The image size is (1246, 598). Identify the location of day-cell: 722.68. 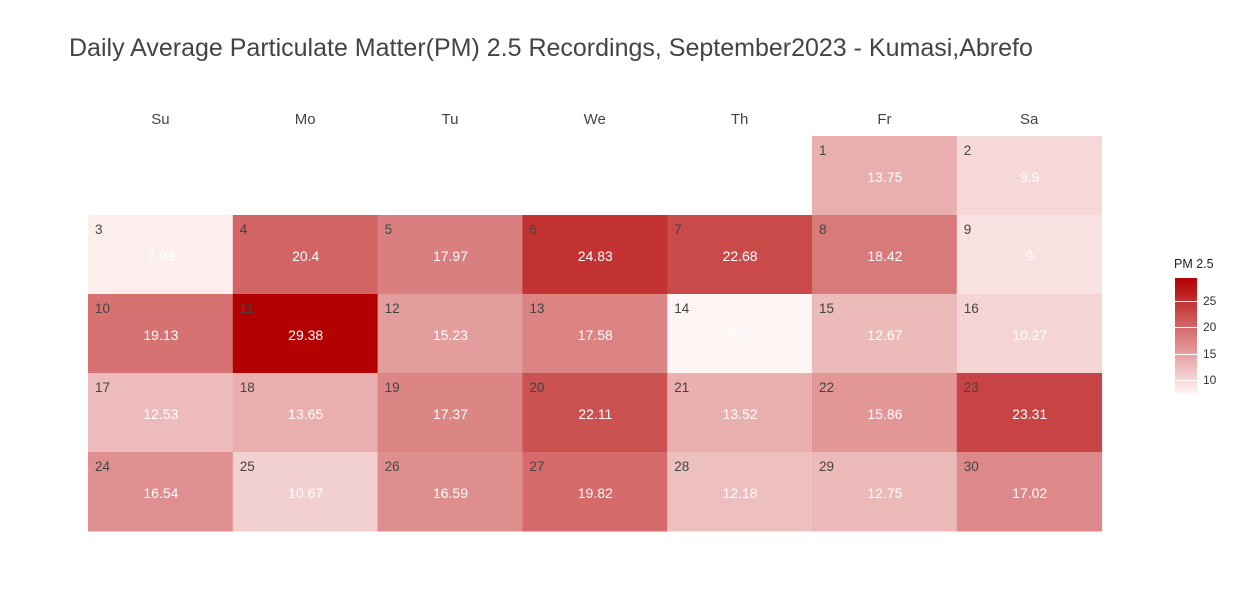
(740, 255).